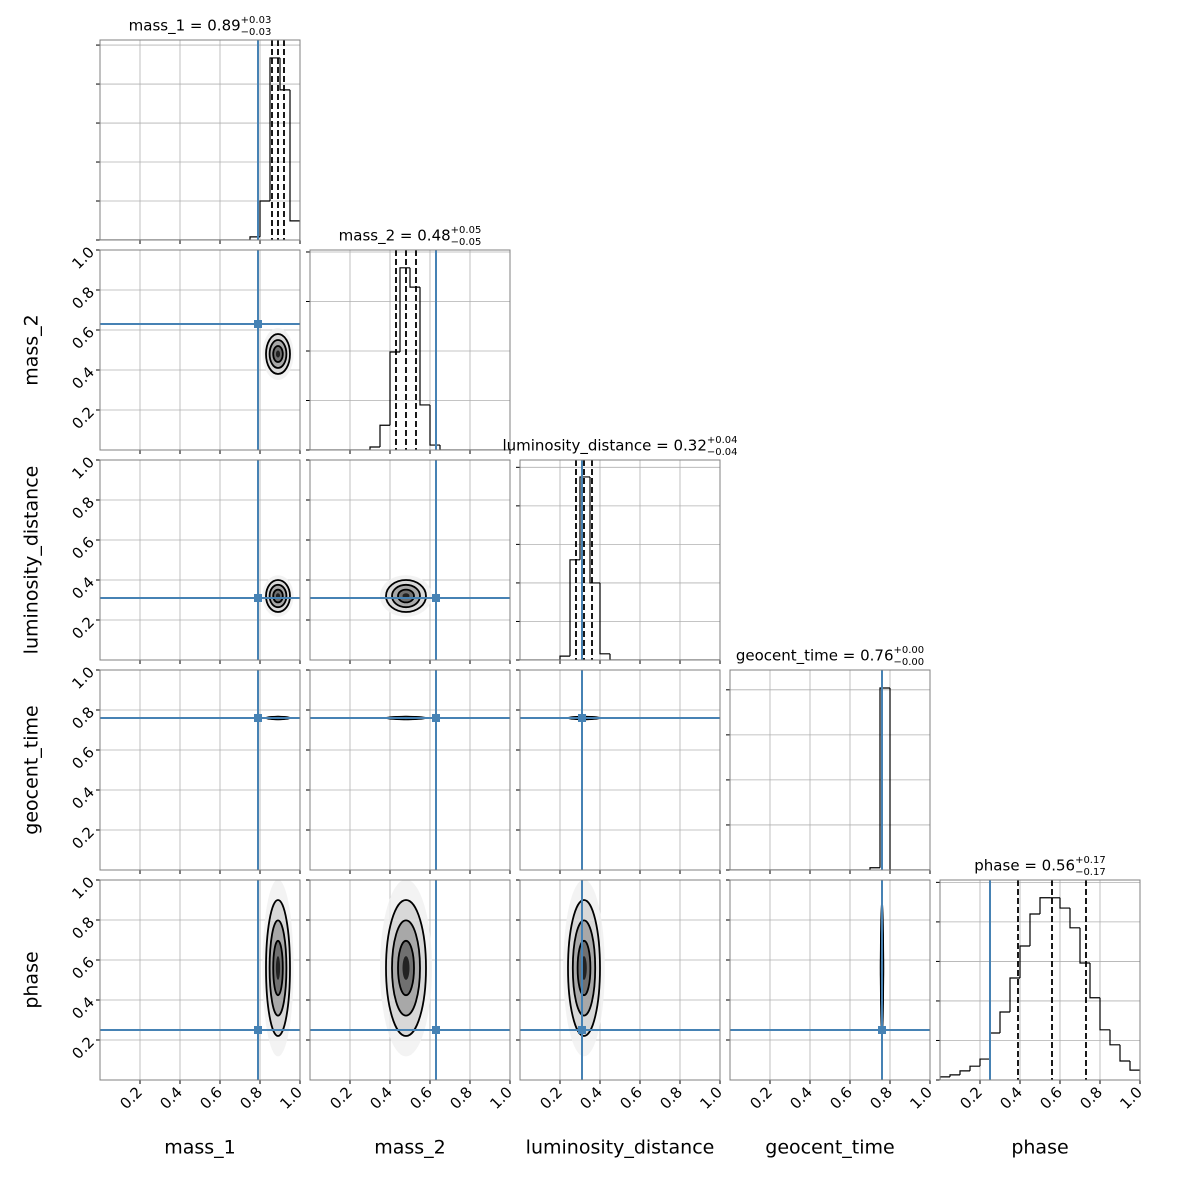 The image size is (1180, 1180). I want to click on panel-title: phase = 0.56, so click(1024, 866).